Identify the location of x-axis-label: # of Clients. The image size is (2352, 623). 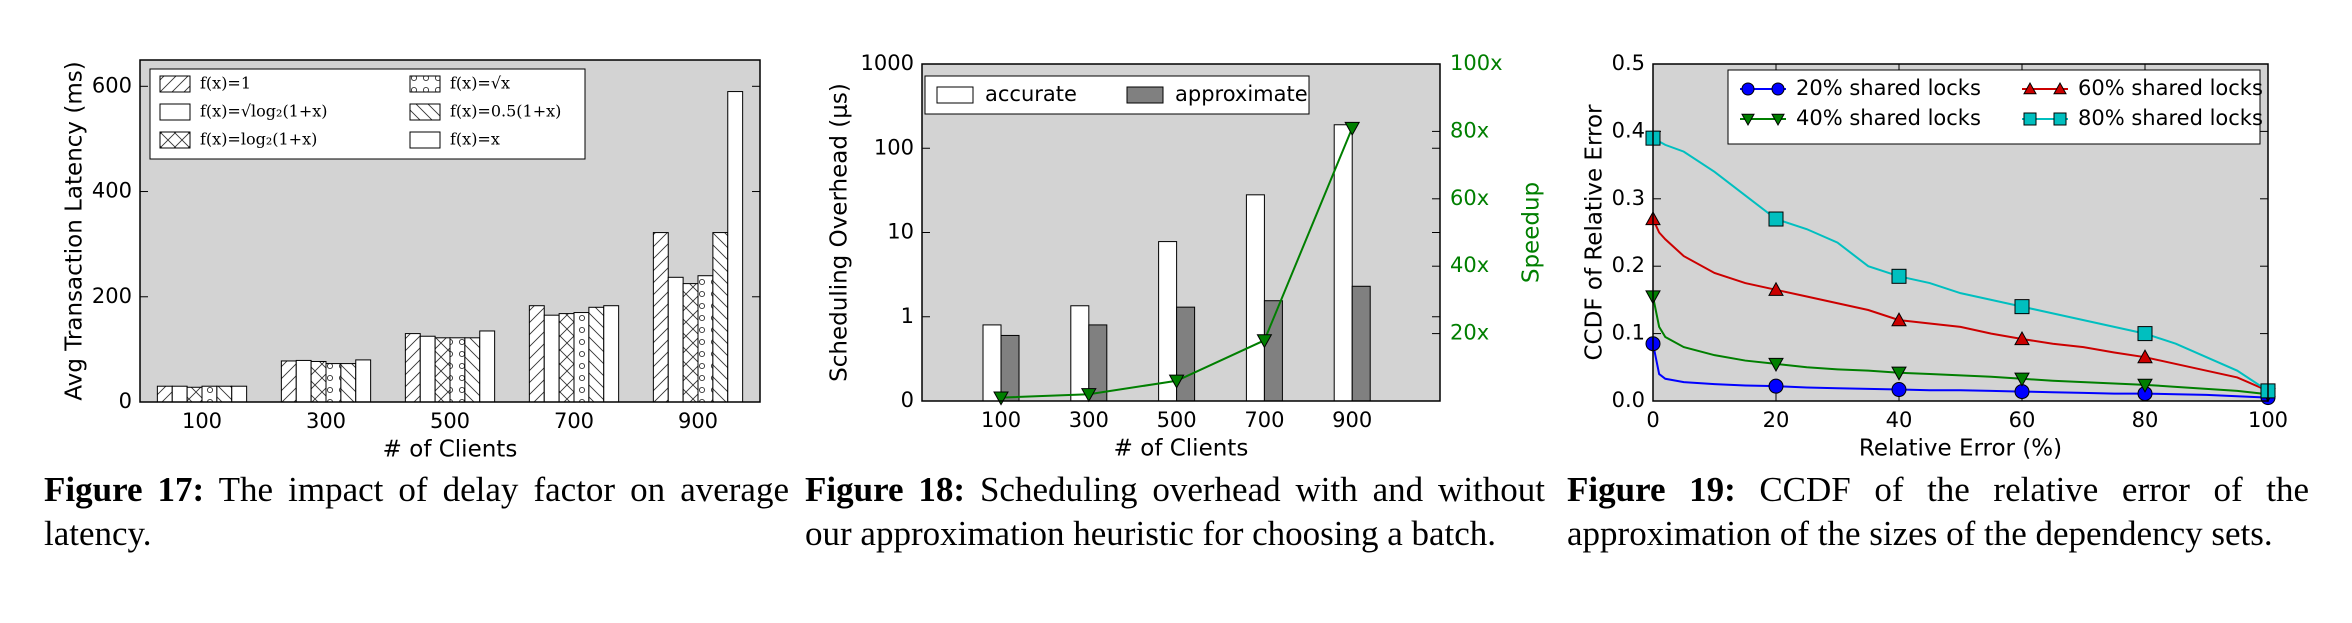
(1181, 449).